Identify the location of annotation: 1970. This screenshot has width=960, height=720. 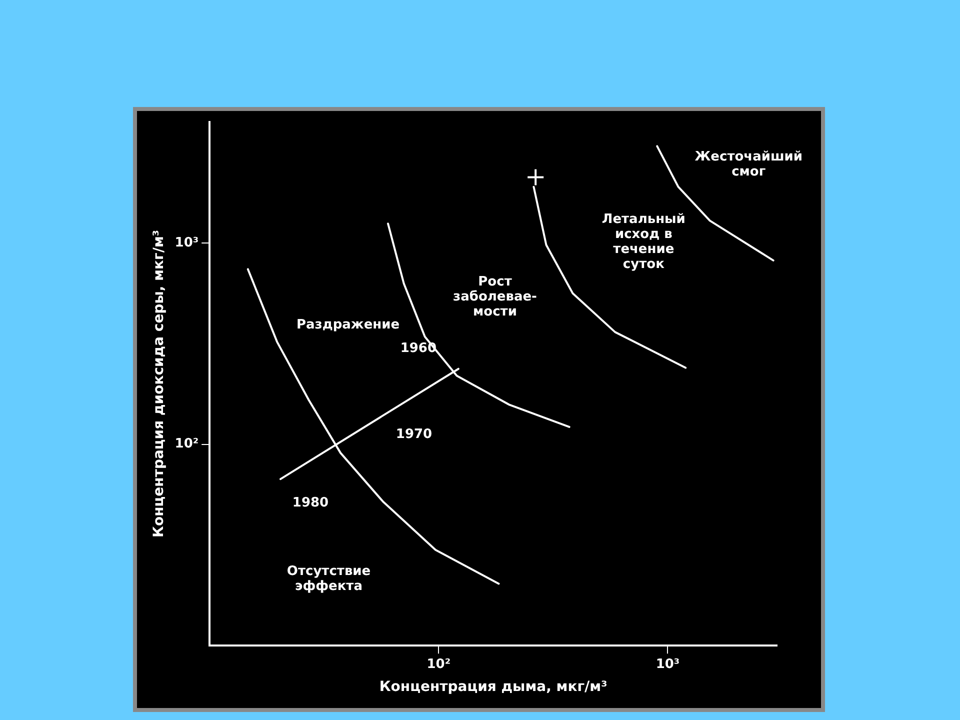
(414, 434).